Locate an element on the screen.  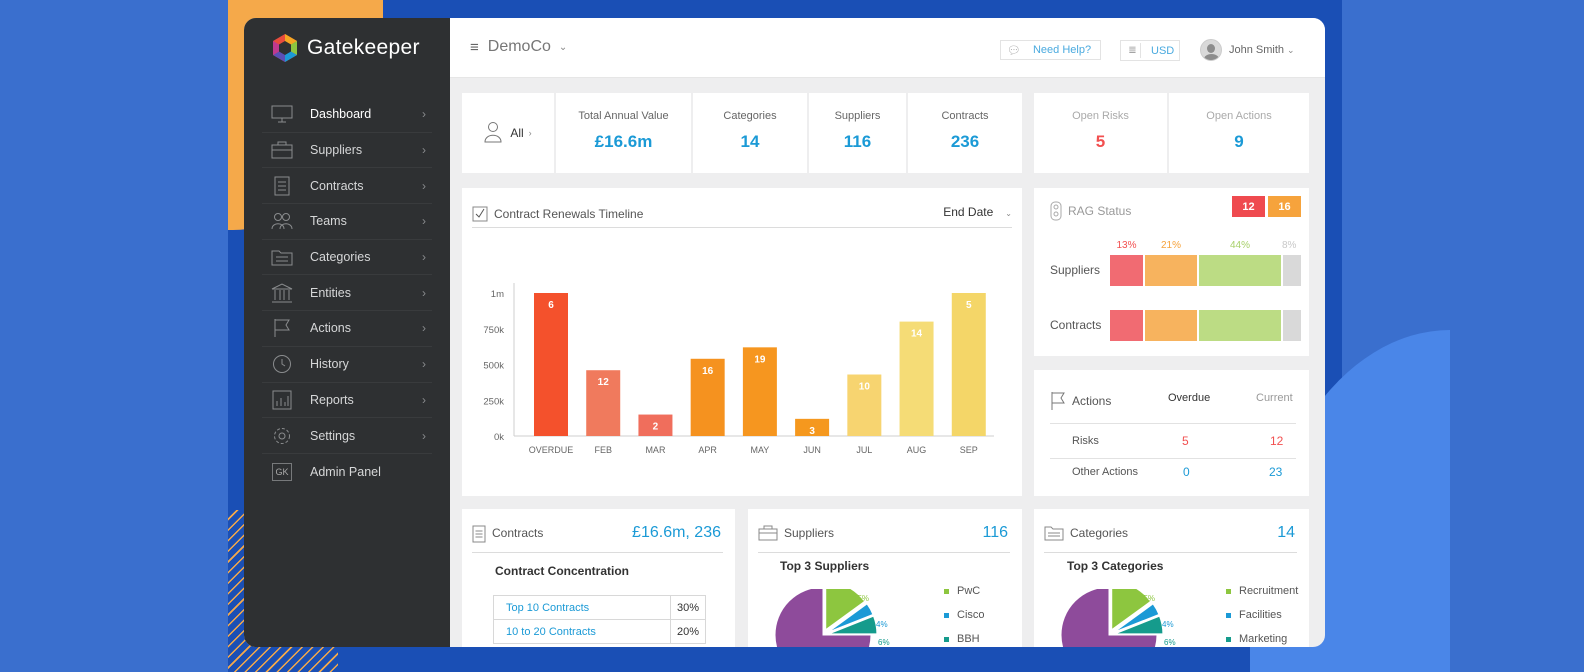
legend-item: Cisco is located at coordinates (964, 615).